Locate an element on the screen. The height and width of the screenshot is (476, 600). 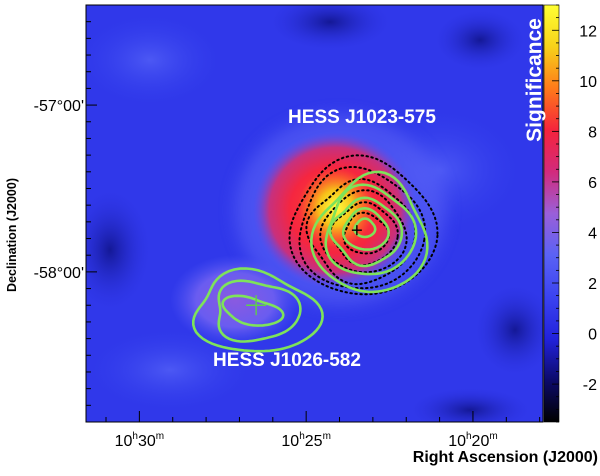
colorbar-ticks: -2 0 2 4 6 8 10 12 is located at coordinates (574, 213).